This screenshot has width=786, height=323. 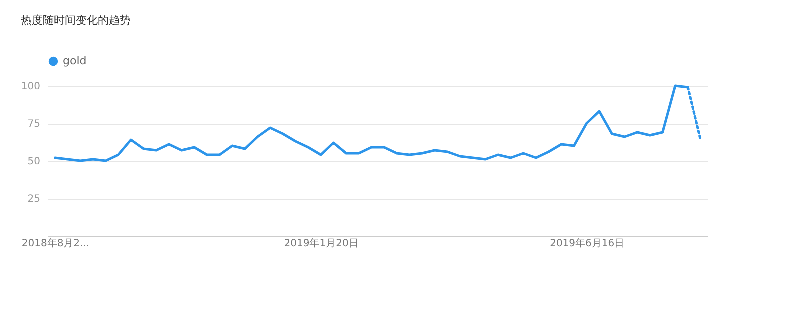 I want to click on y-tick-label: 25, so click(x=34, y=199).